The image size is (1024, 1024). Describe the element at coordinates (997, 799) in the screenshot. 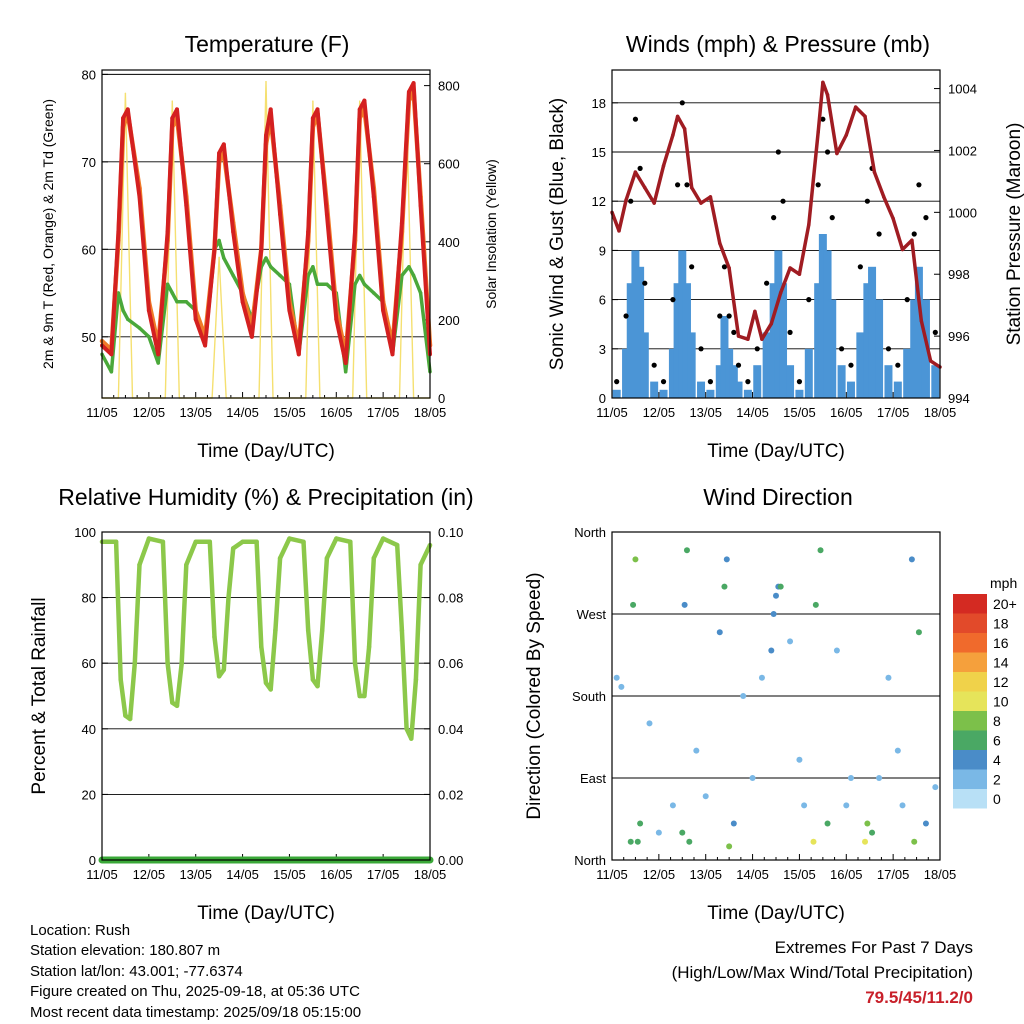

I see `legend-label: 0` at that location.